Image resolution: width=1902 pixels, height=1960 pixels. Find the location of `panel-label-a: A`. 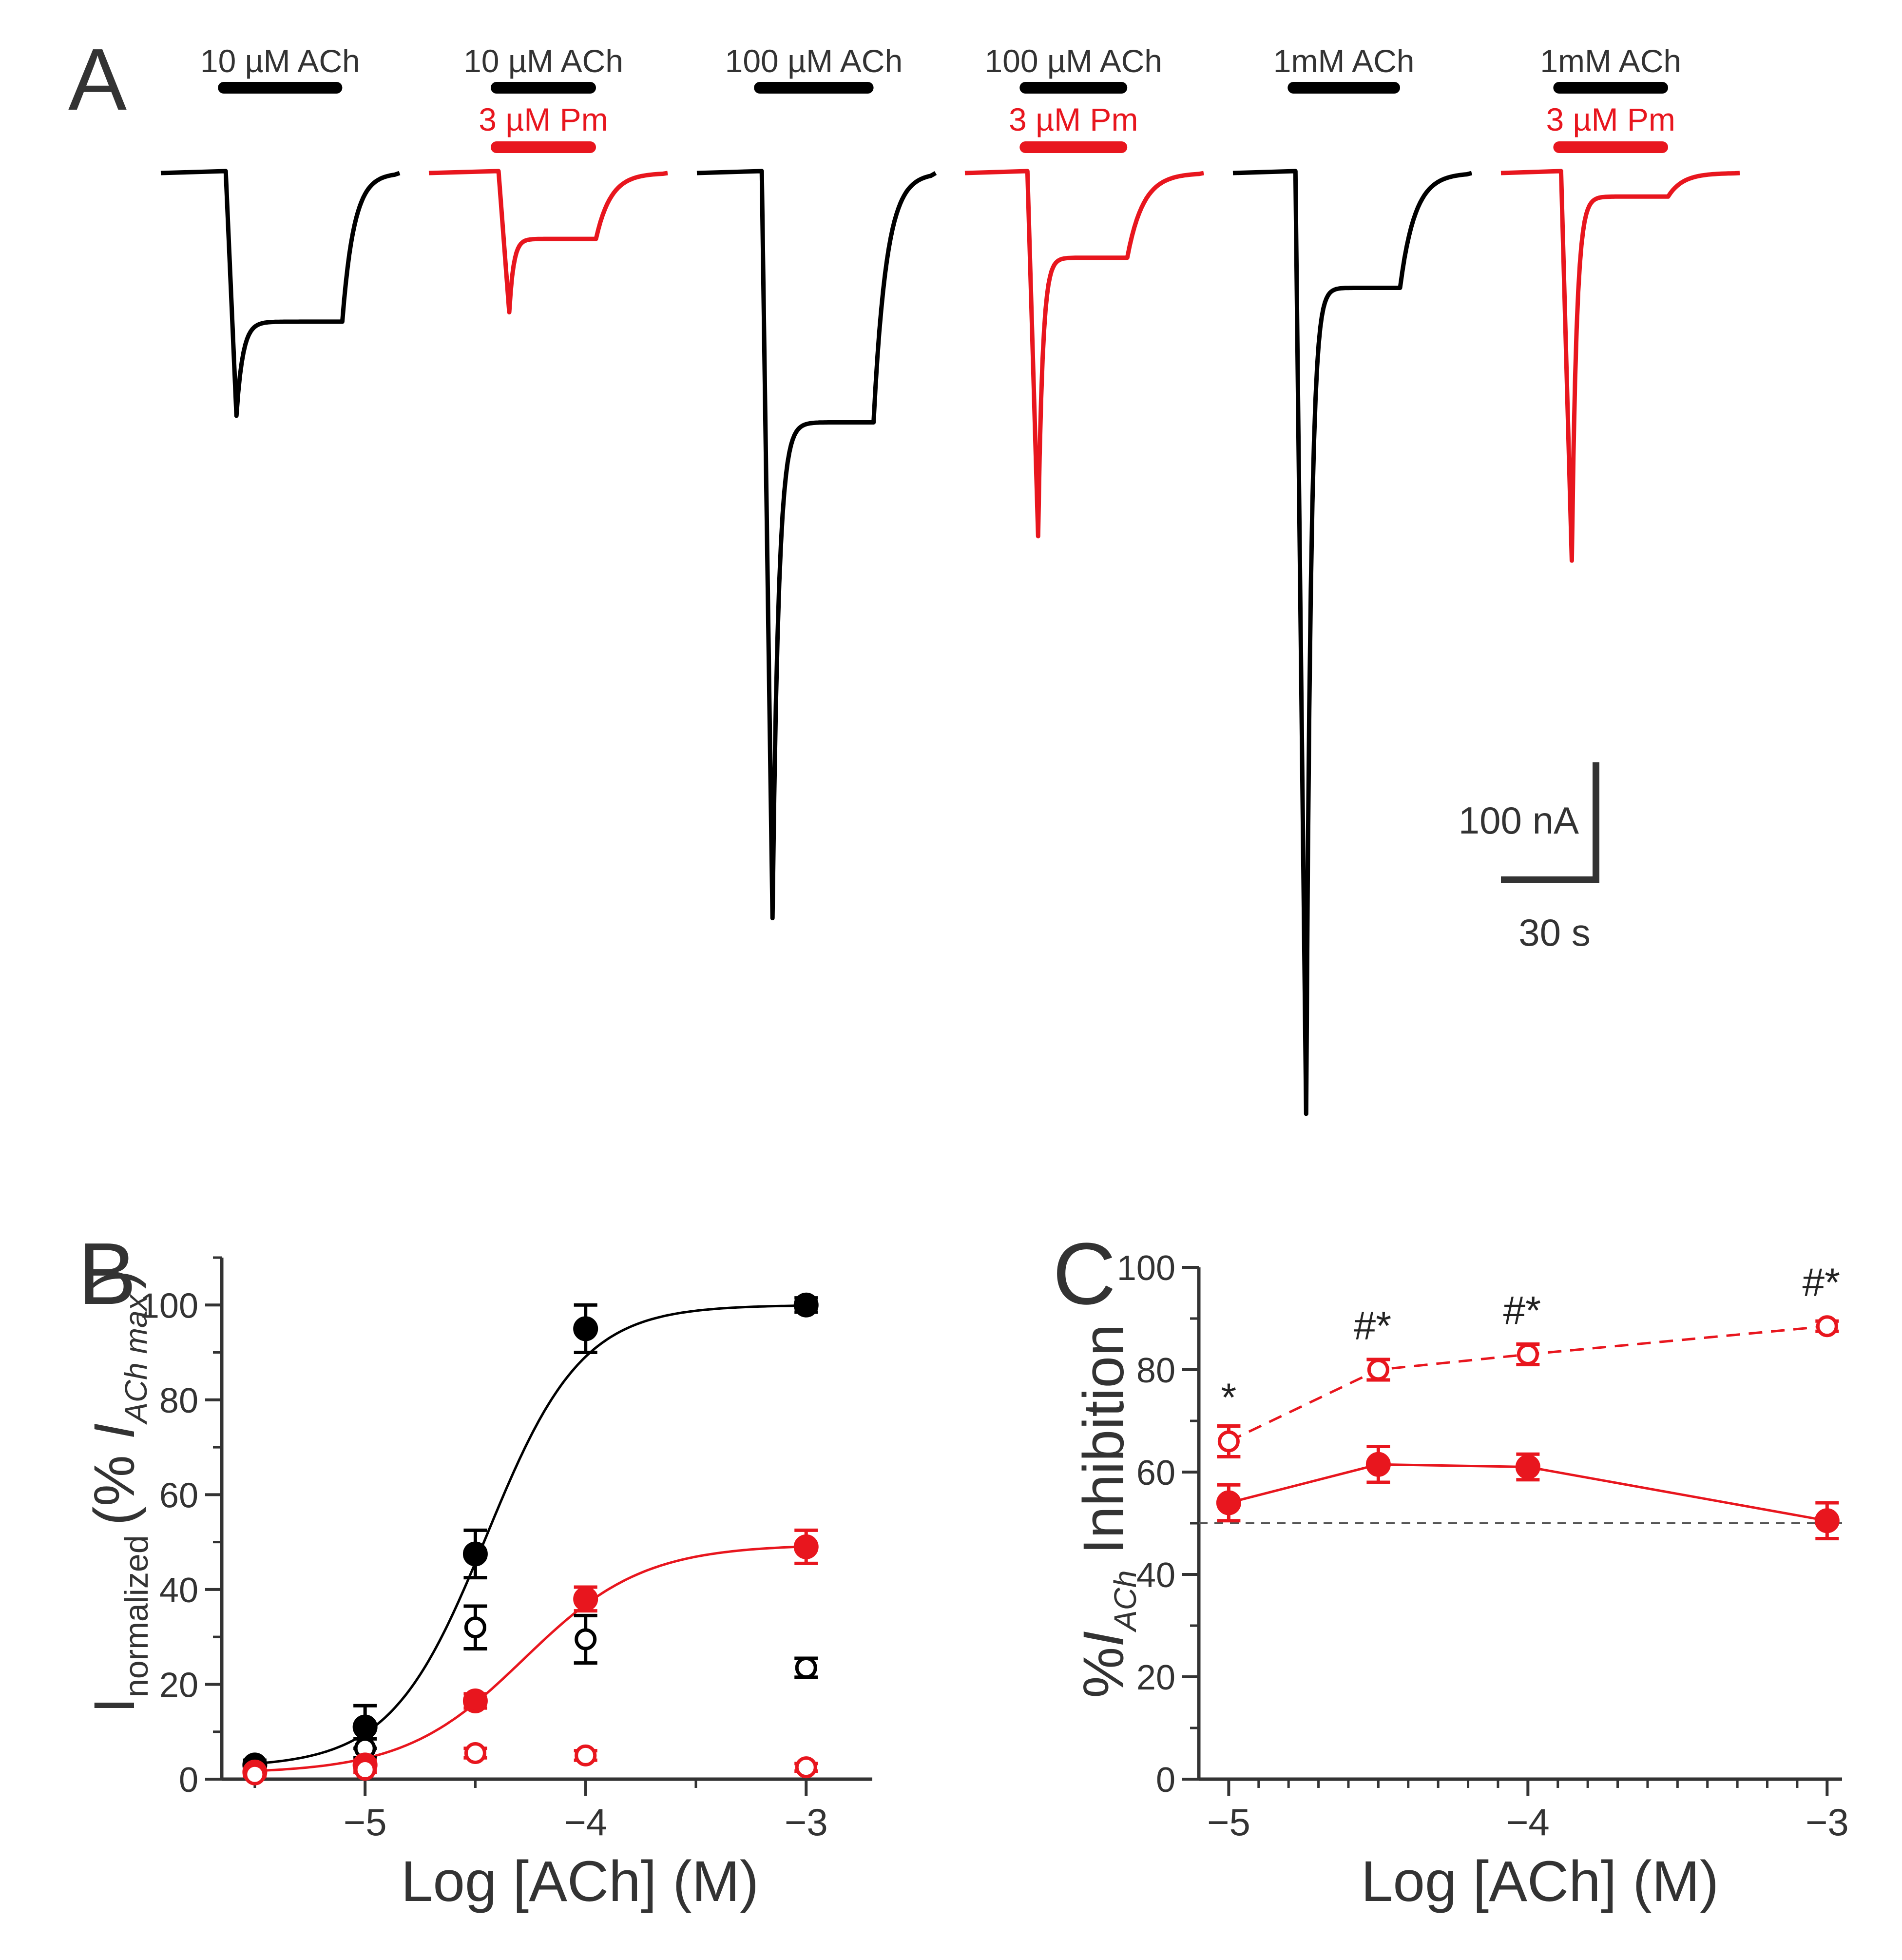

panel-label-a: A is located at coordinates (97, 80).